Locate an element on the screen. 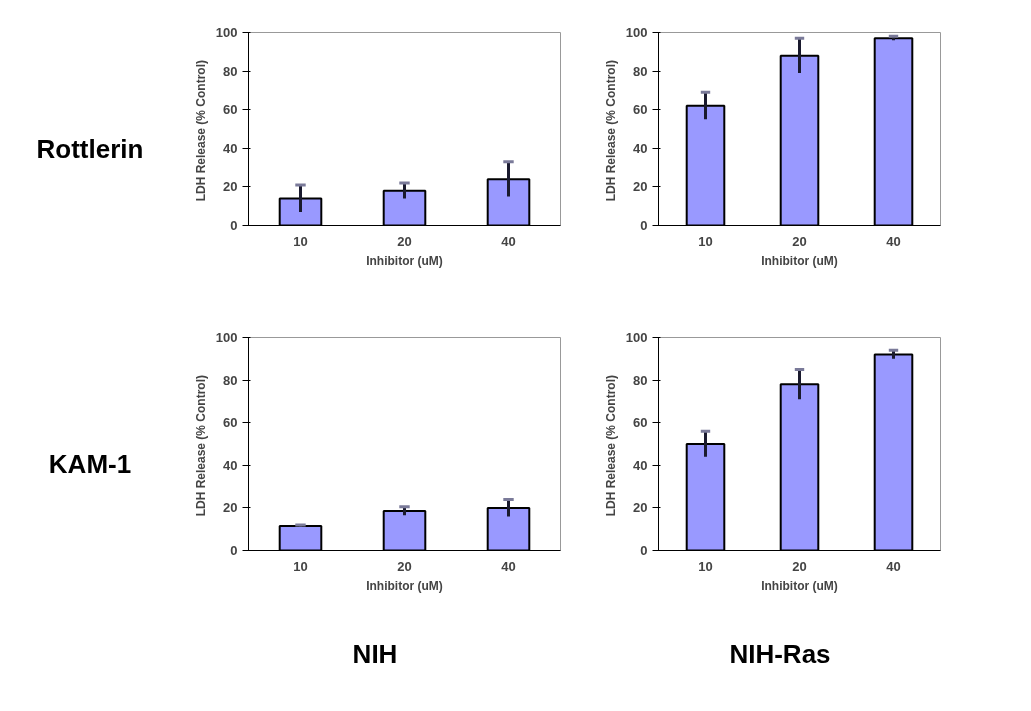 This screenshot has width=1031, height=711. text: Rottlerin is located at coordinates (90, 150).